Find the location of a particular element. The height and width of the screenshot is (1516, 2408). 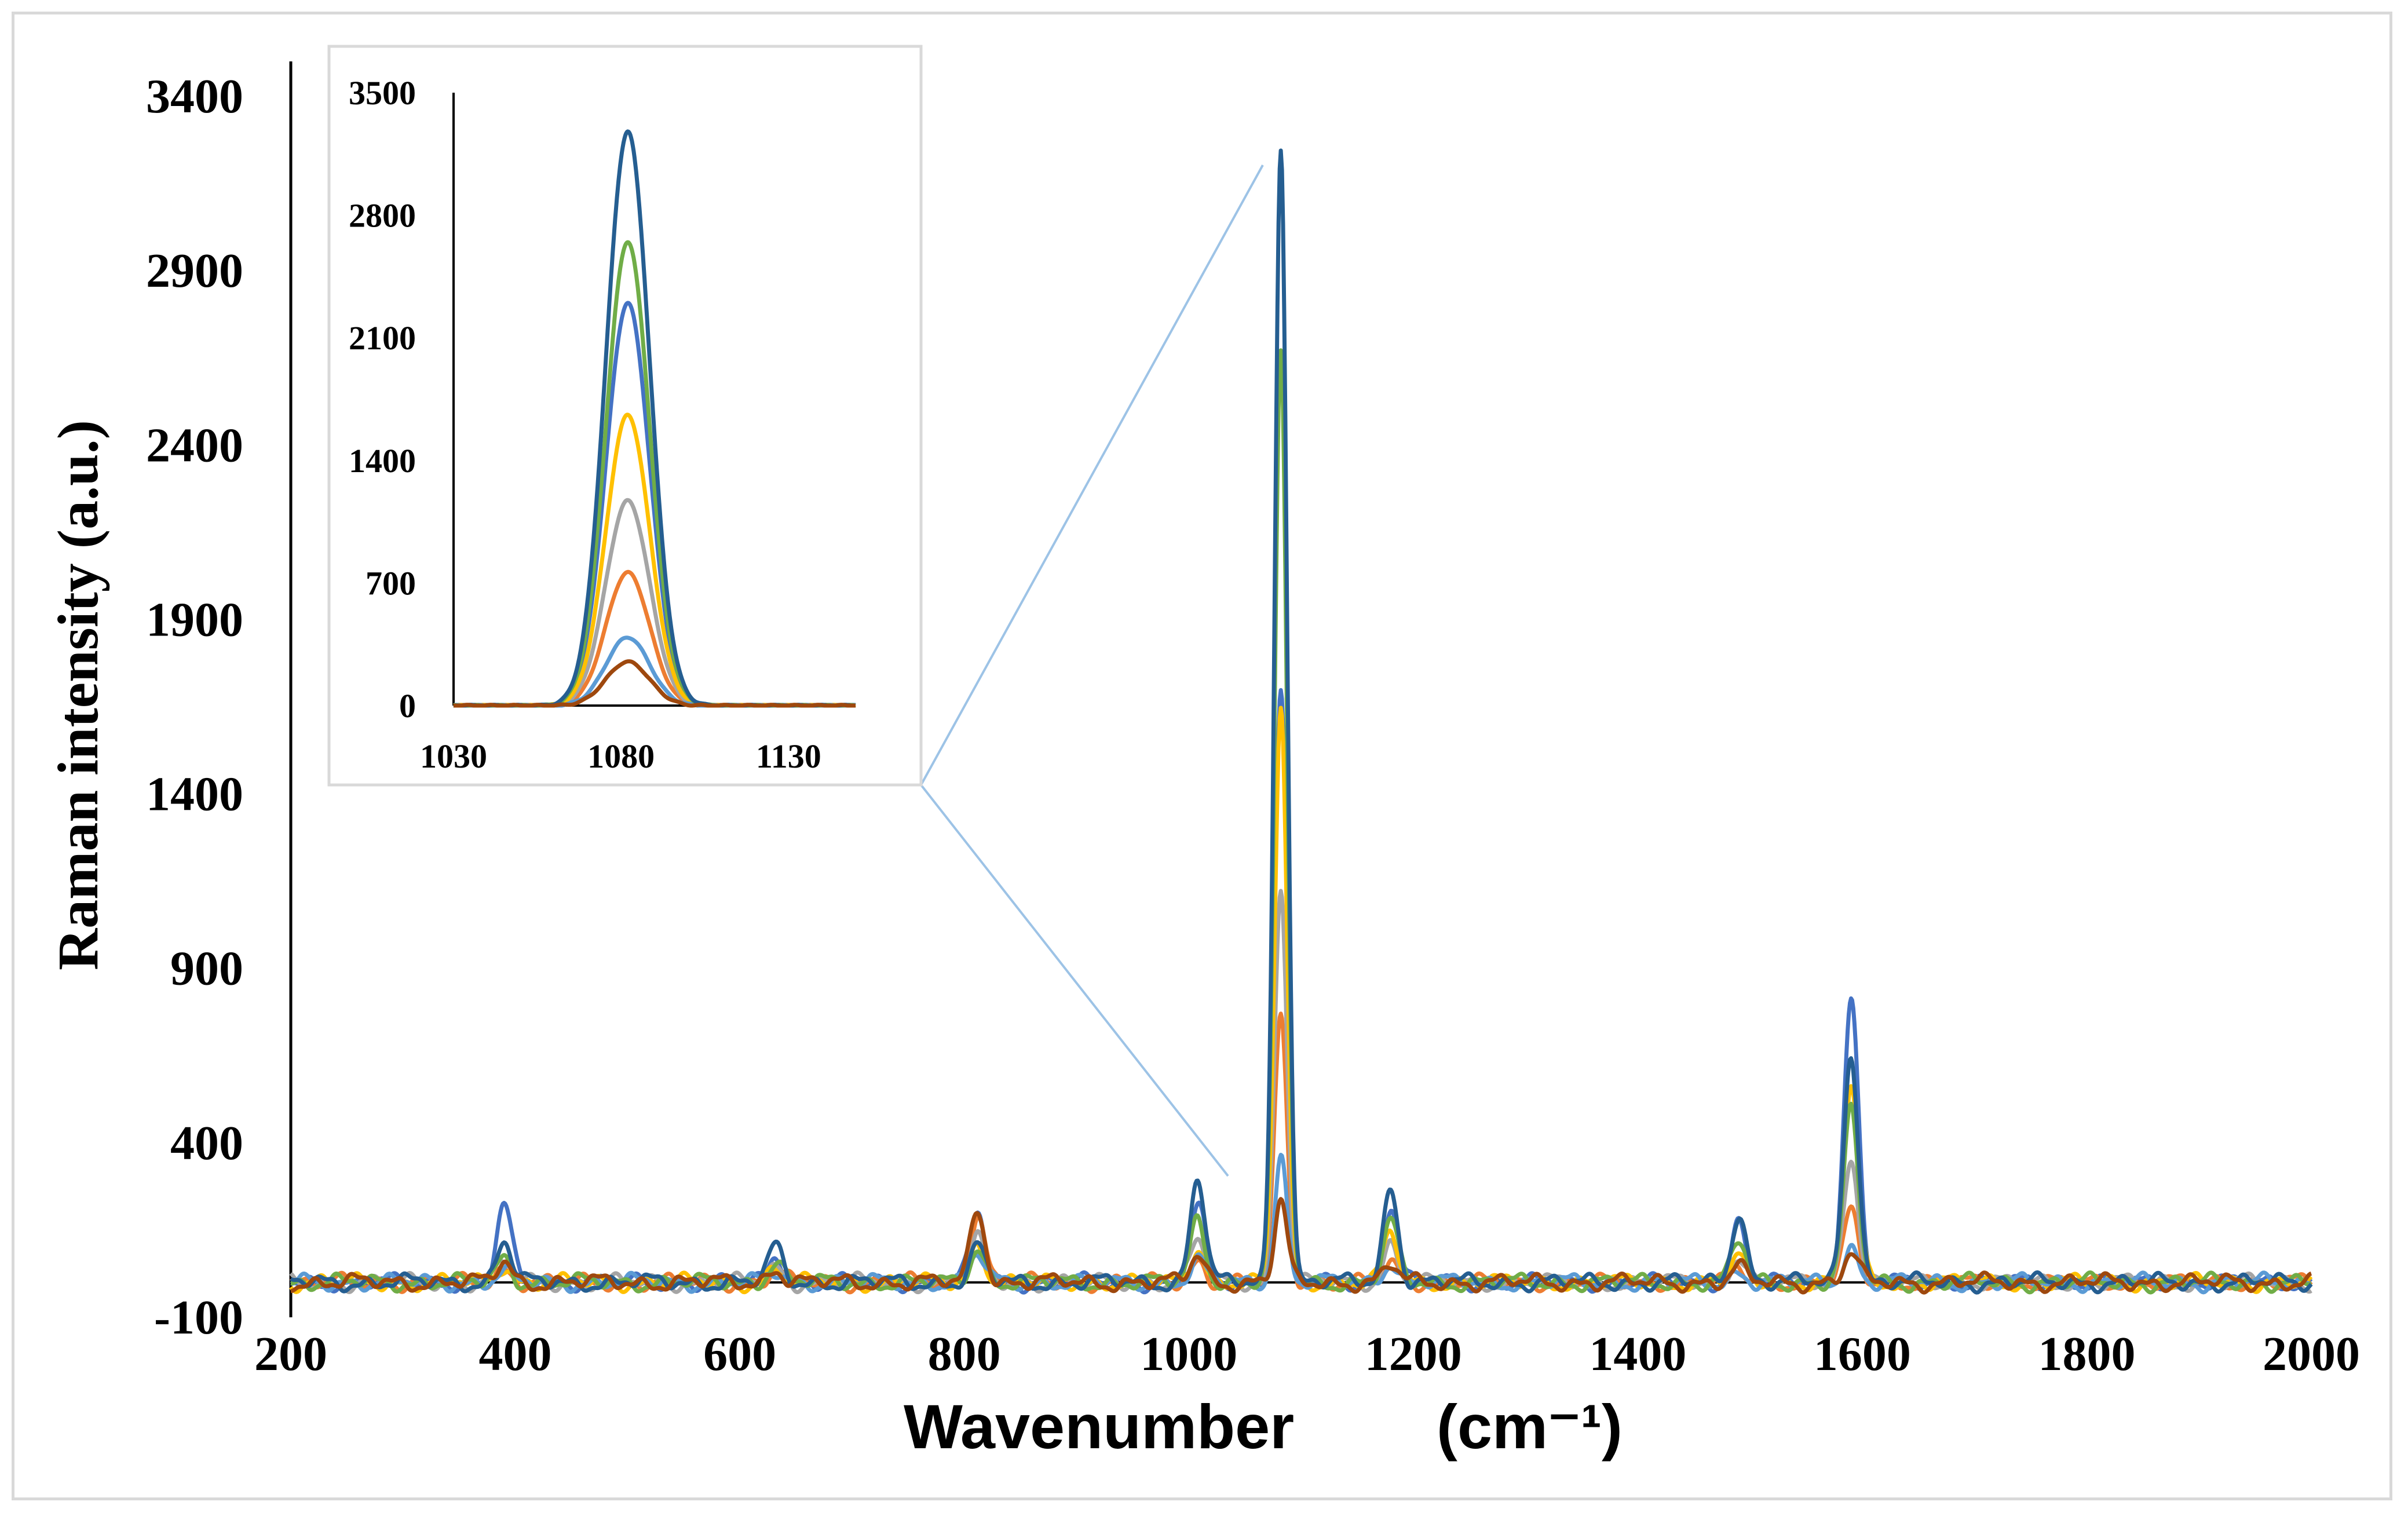

inset-y-tick-label: 2100 is located at coordinates (382, 338).